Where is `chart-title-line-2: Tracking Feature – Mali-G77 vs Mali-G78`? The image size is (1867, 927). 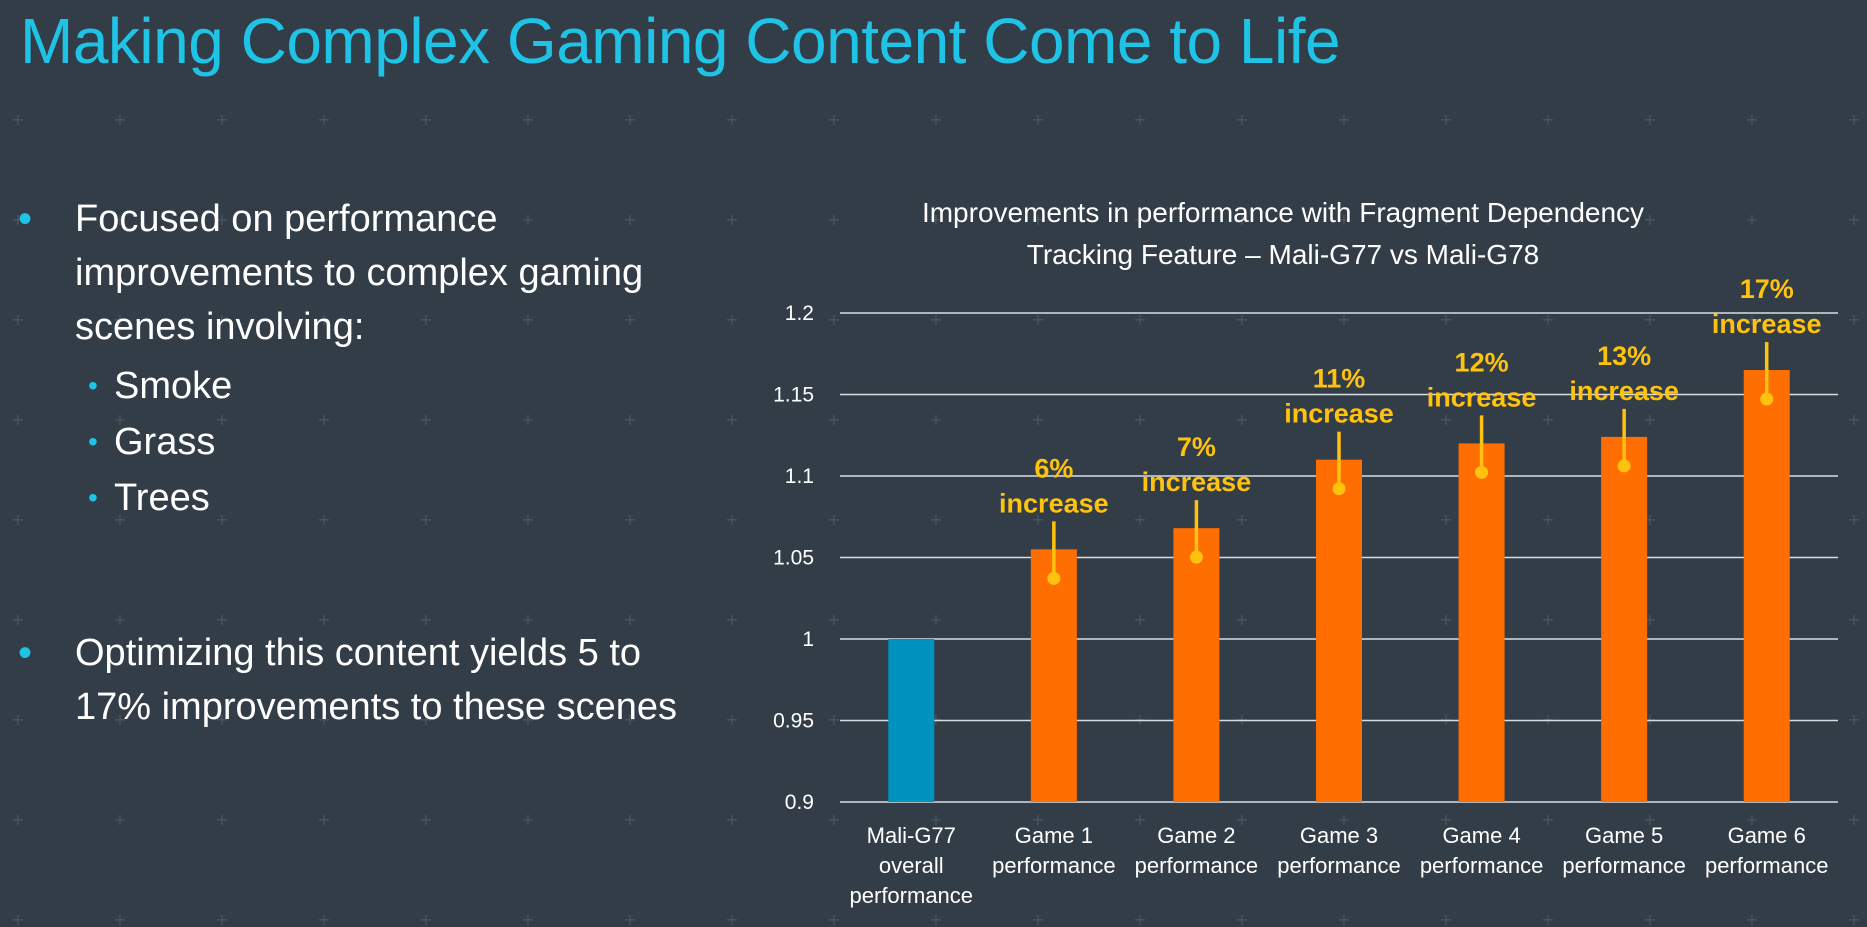
chart-title-line-2: Tracking Feature – Mali-G77 vs Mali-G78 is located at coordinates (1283, 254).